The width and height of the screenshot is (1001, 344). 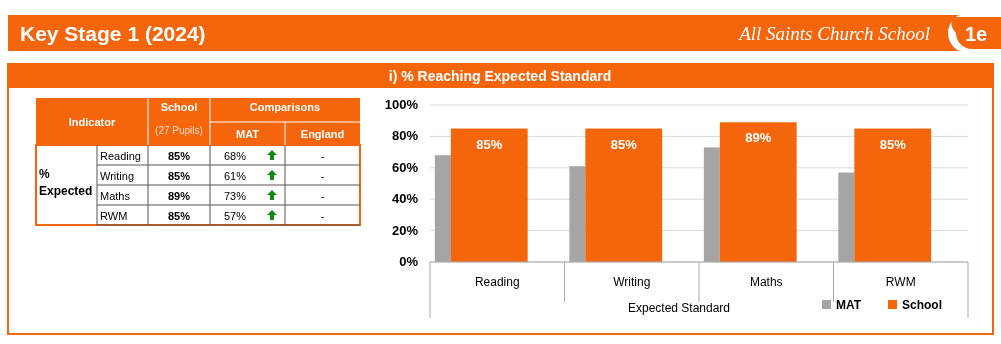 What do you see at coordinates (409, 261) in the screenshot?
I see `y-tick-label: 0%` at bounding box center [409, 261].